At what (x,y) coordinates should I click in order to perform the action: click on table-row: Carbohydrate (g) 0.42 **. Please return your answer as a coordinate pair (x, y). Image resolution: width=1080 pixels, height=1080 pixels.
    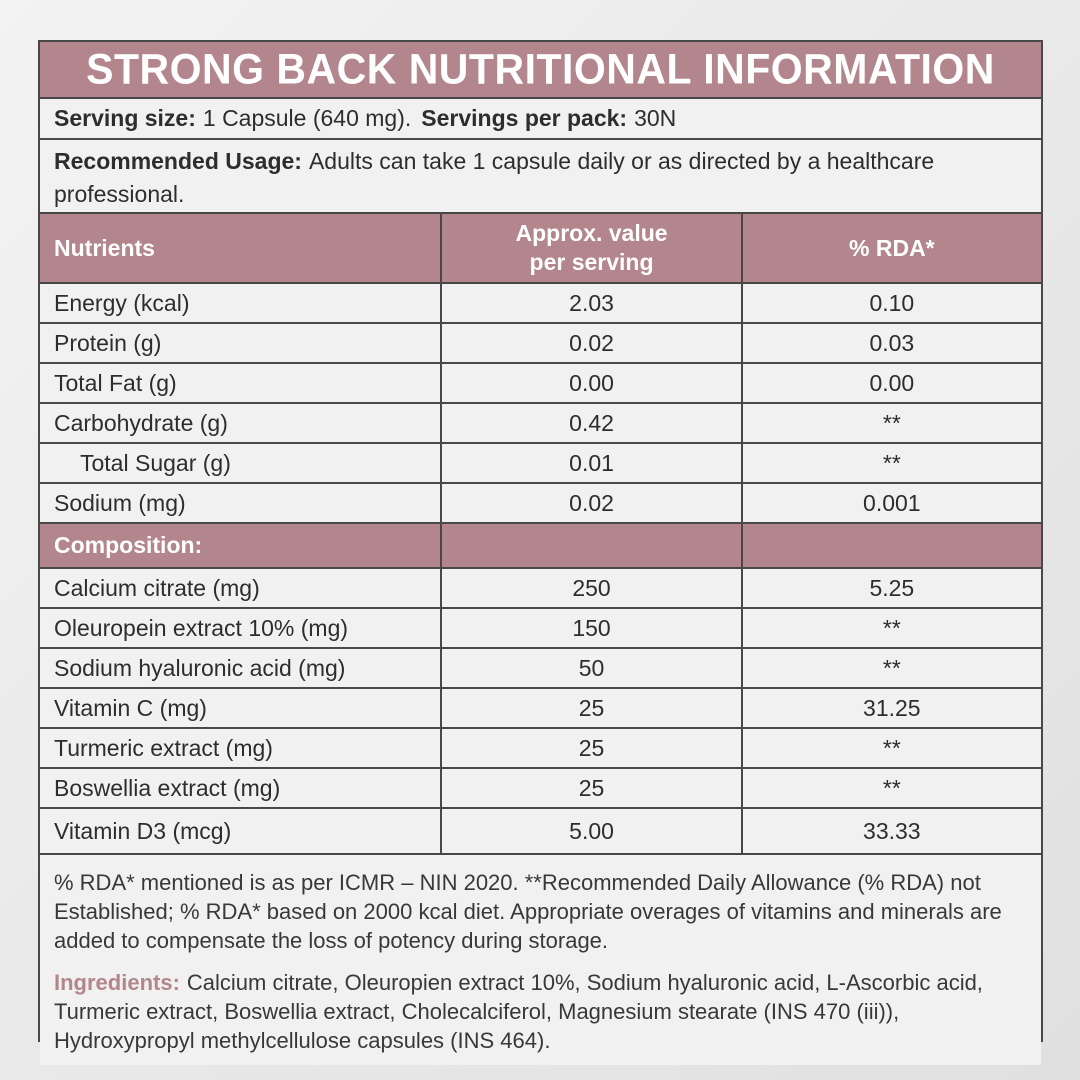
    Looking at the image, I should click on (540, 422).